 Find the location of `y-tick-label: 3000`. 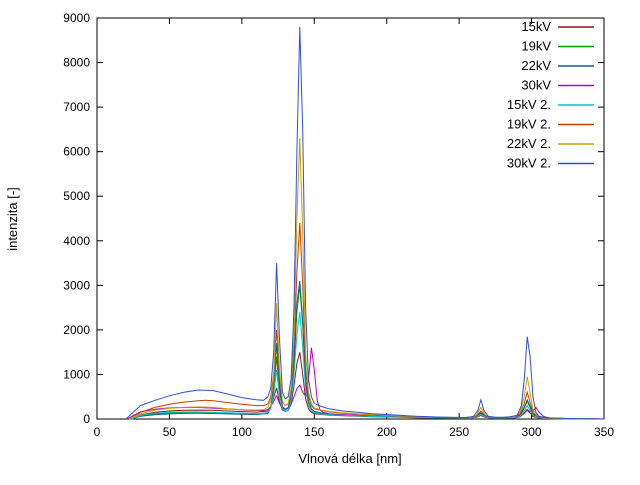

y-tick-label: 3000 is located at coordinates (76, 285).